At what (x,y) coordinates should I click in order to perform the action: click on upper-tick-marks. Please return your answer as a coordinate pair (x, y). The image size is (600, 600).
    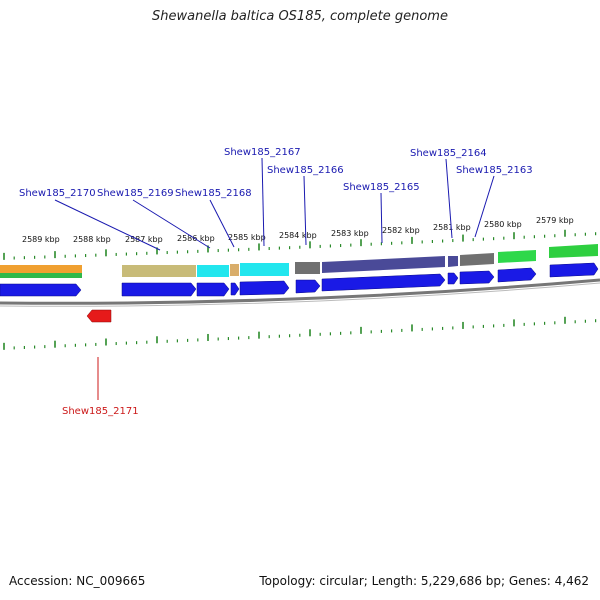
    Looking at the image, I should click on (300, 244).